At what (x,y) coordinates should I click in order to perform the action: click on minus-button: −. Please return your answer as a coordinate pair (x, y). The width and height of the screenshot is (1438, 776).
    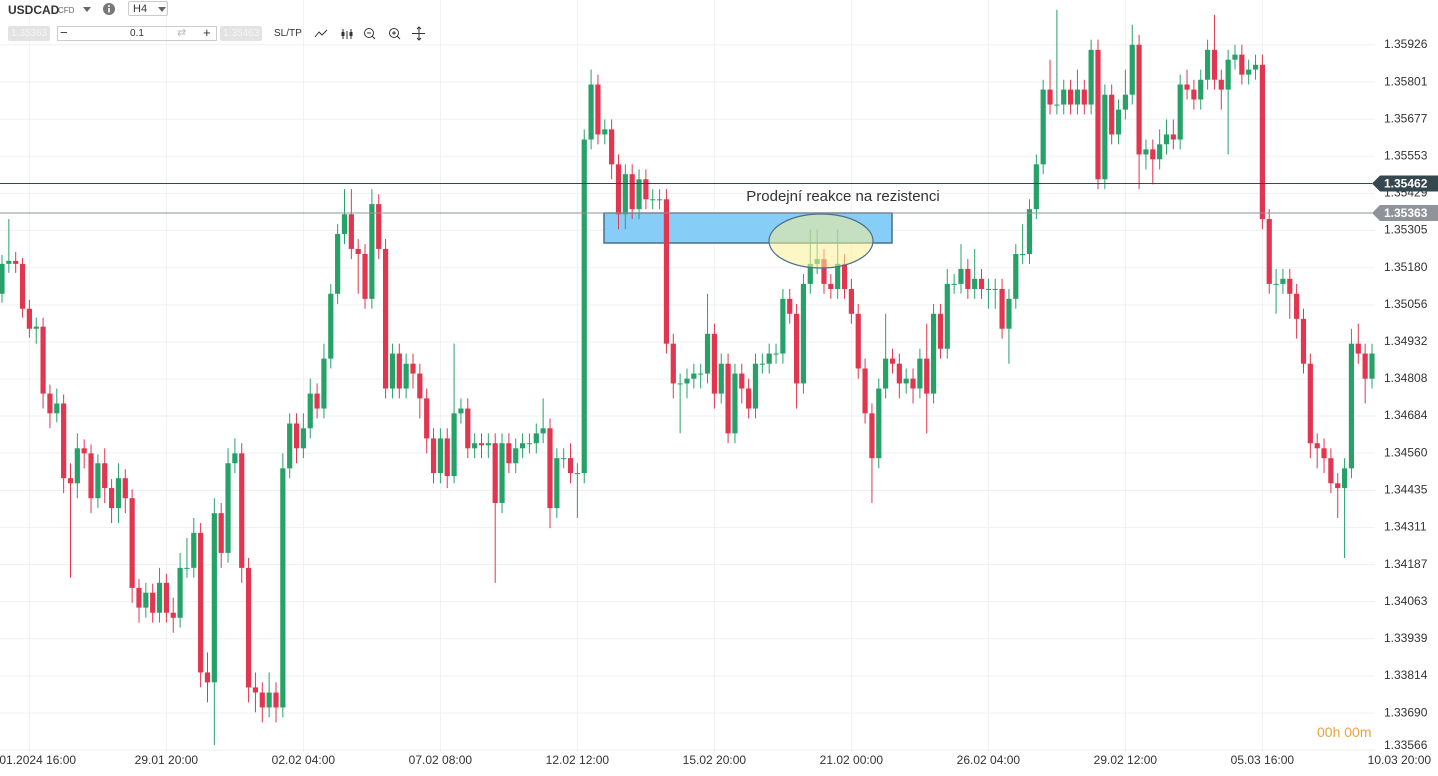
    Looking at the image, I should click on (64, 32).